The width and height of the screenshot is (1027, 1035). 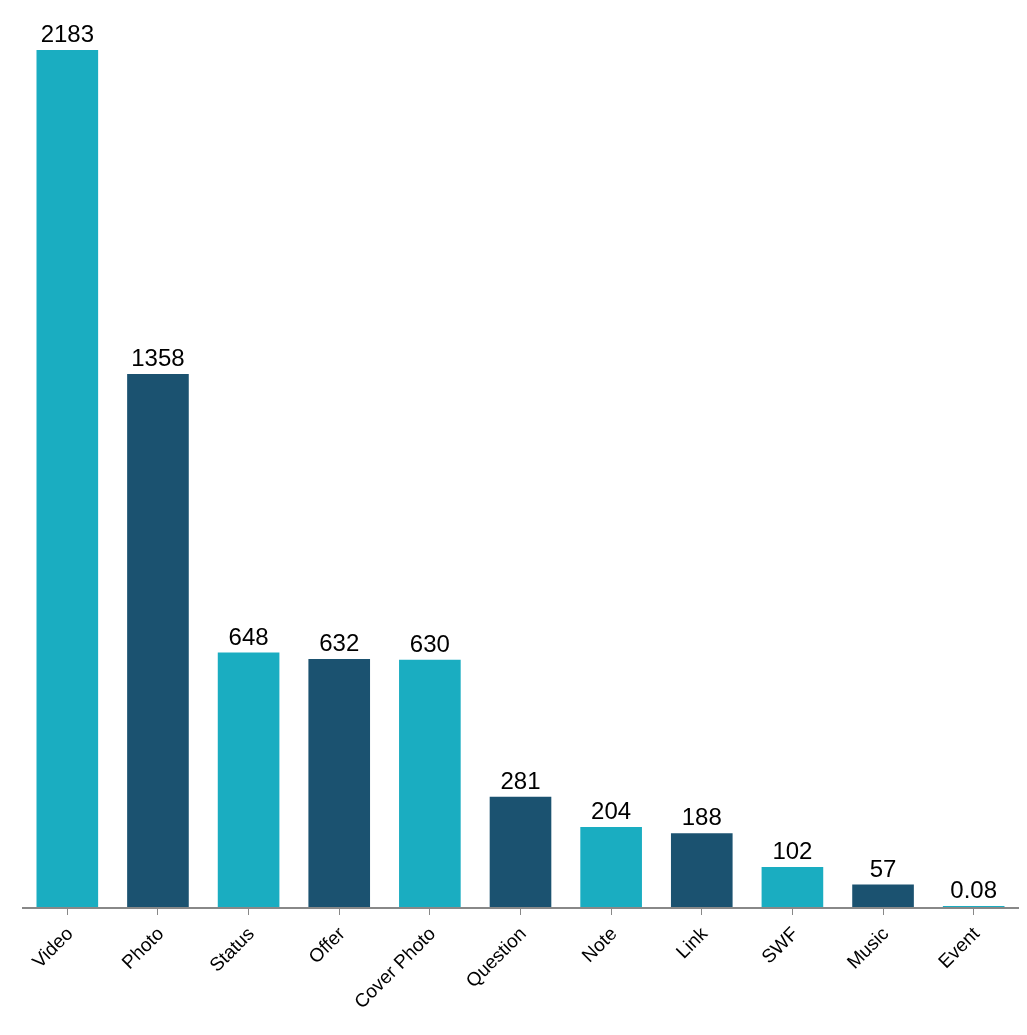 I want to click on x-tick-label: Link, so click(x=691, y=942).